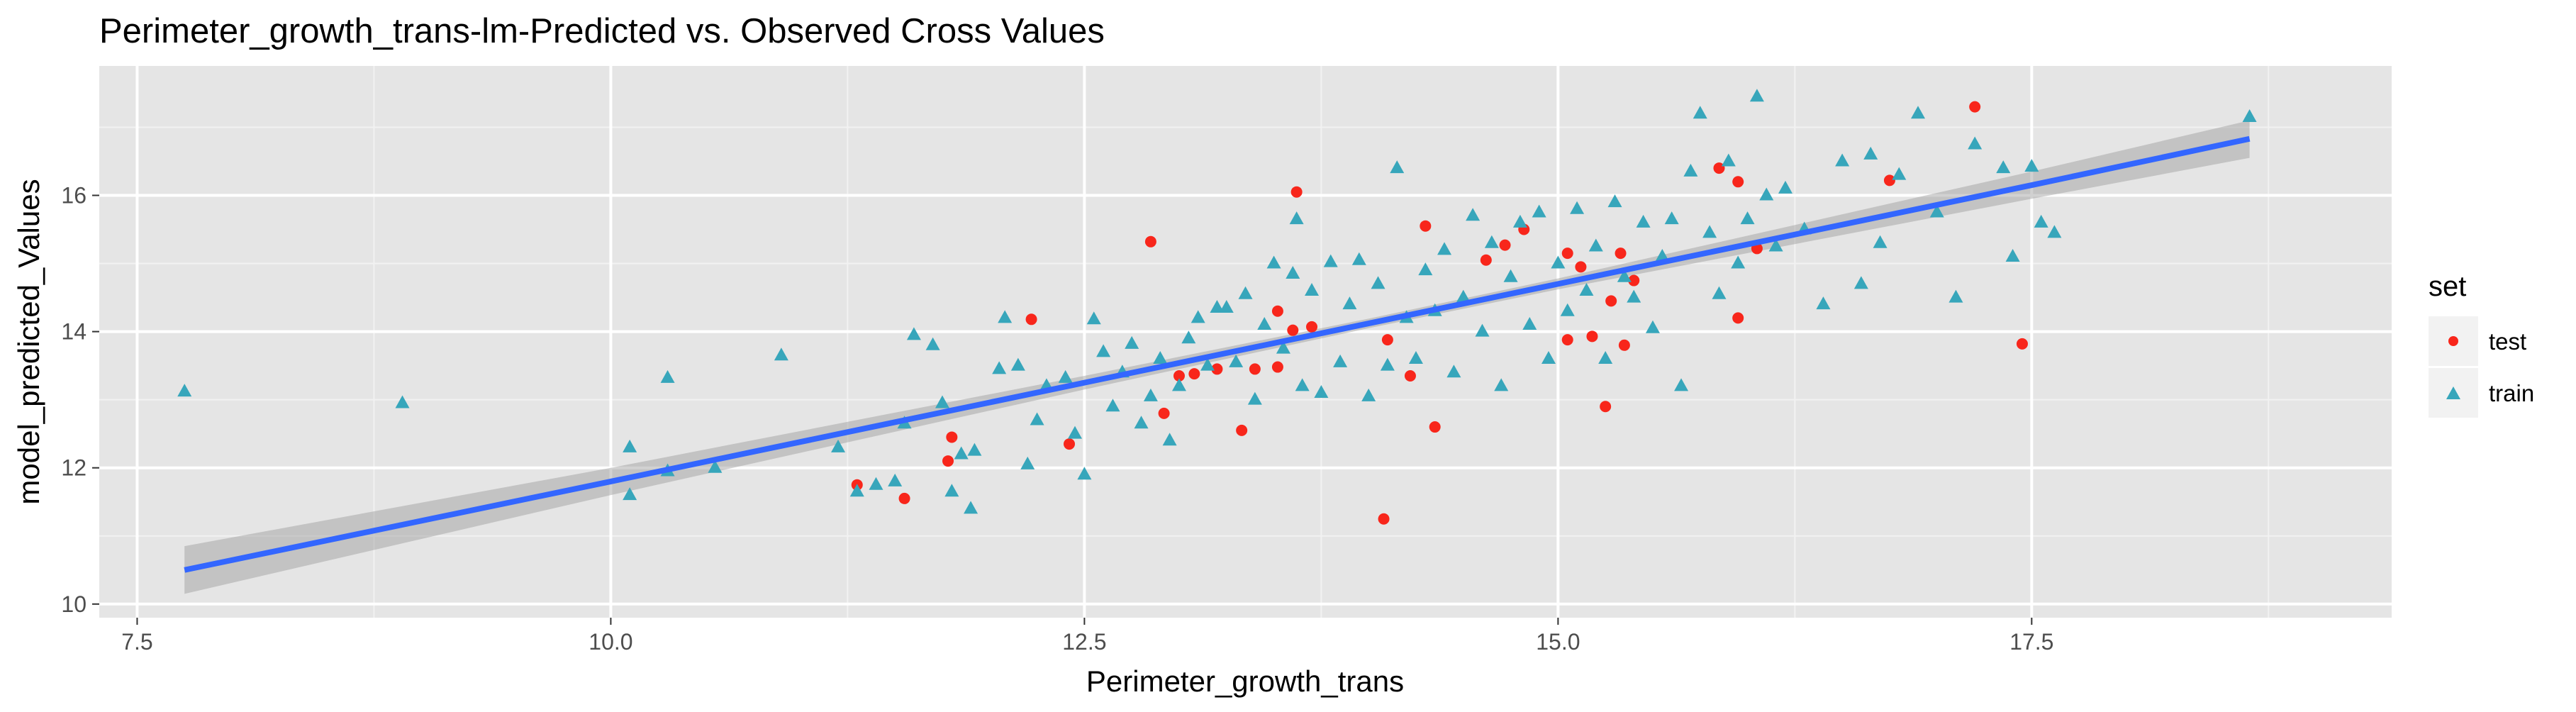 This screenshot has height=712, width=2576. I want to click on x-tick-label: 10.0, so click(610, 642).